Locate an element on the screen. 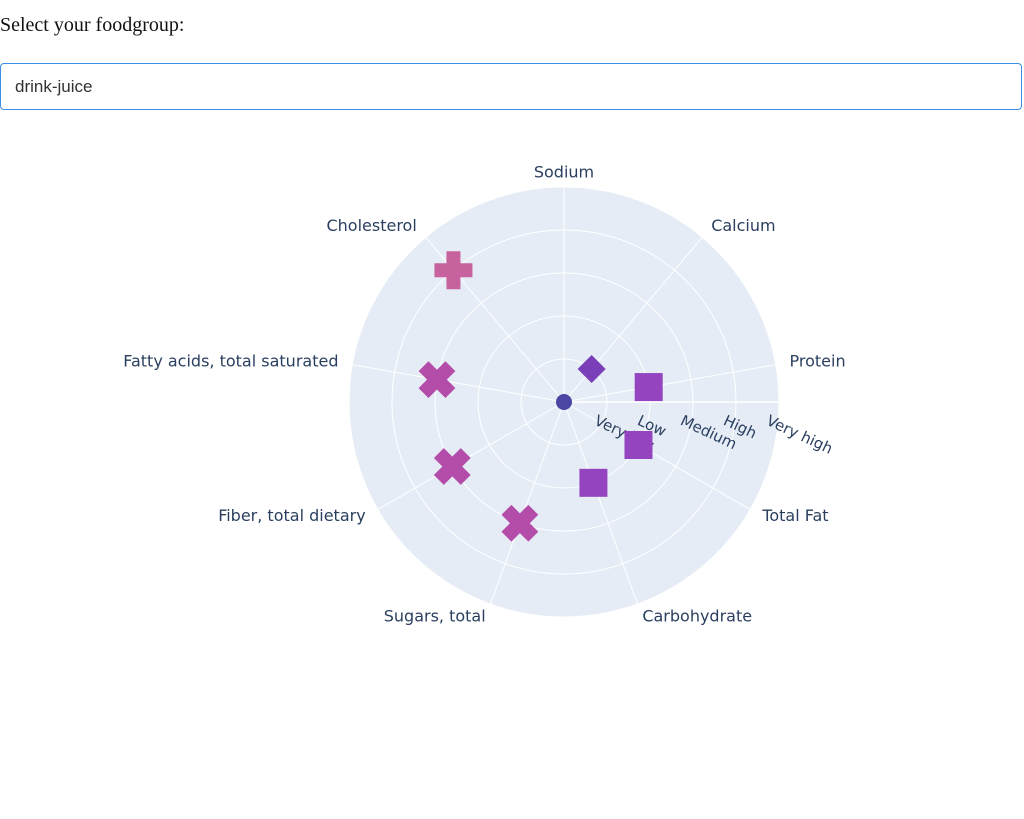 This screenshot has height=819, width=1024. foodgroup-dropdown: drink-juice is located at coordinates (511, 86).